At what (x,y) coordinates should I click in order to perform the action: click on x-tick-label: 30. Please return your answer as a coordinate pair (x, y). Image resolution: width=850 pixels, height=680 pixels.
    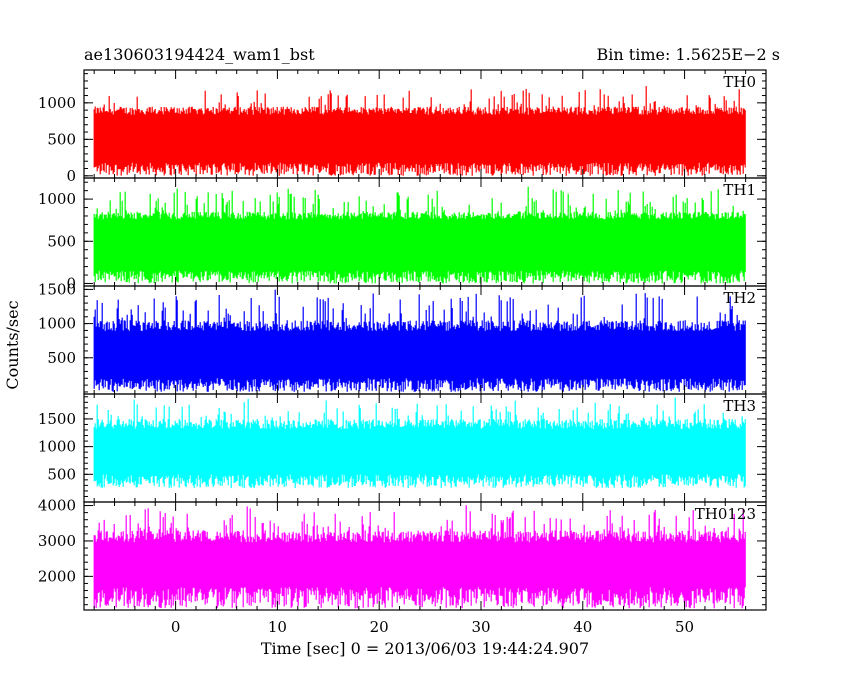
    Looking at the image, I should click on (480, 627).